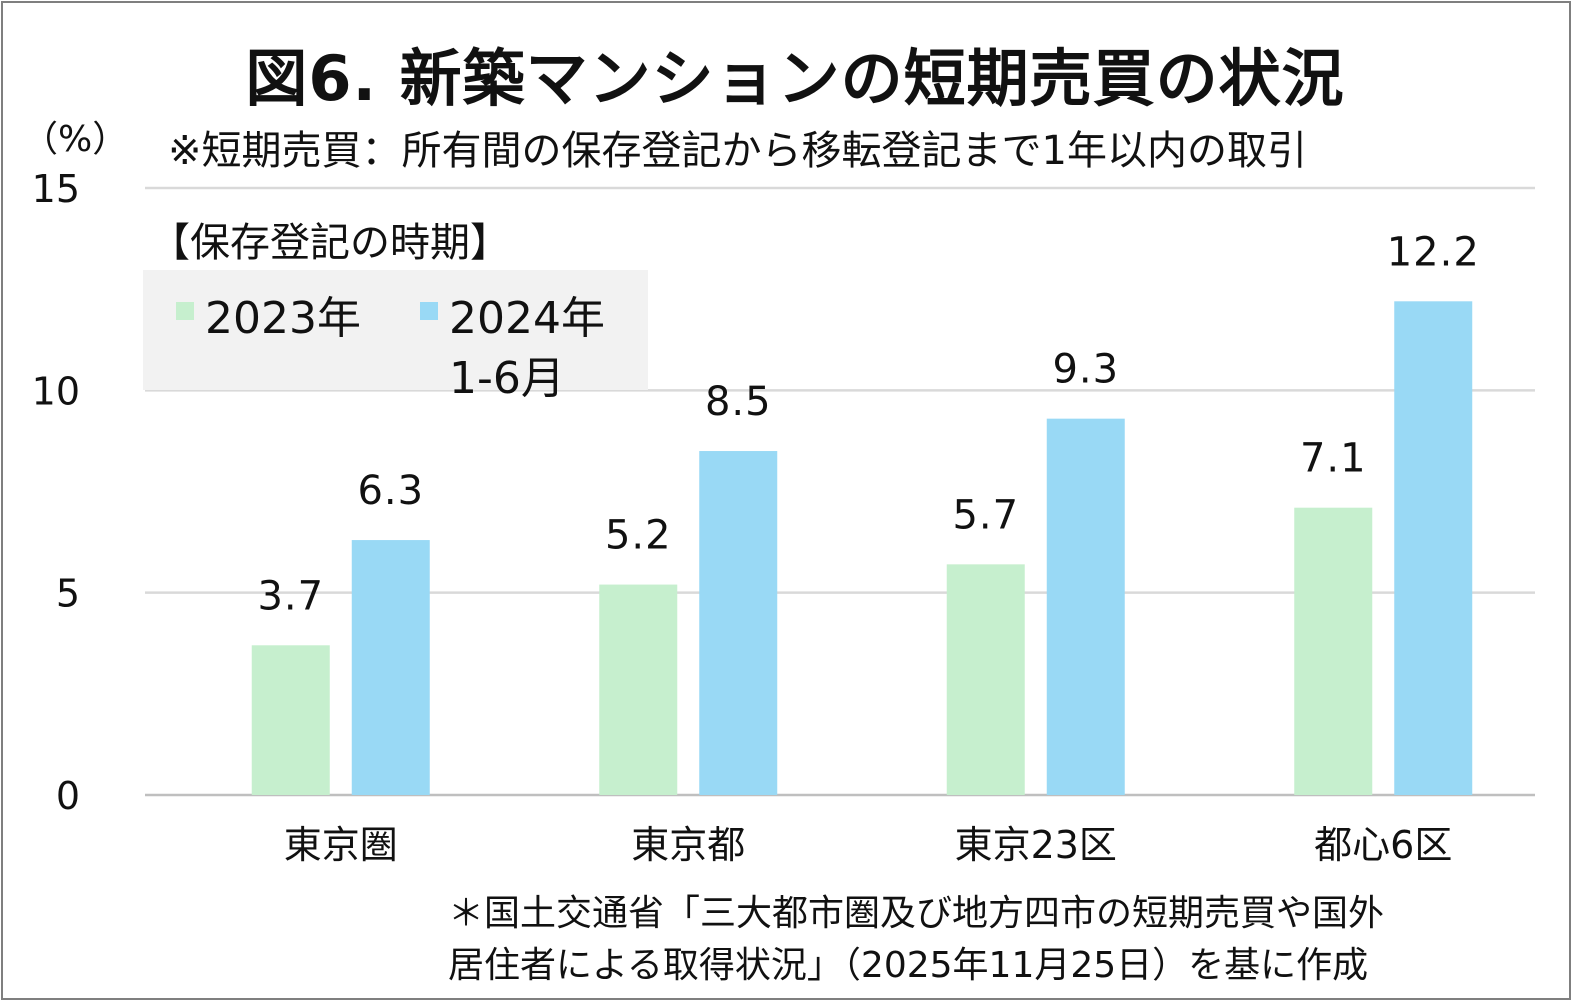 The height and width of the screenshot is (1001, 1572). What do you see at coordinates (429, 311) in the screenshot?
I see `legend-swatch-2024` at bounding box center [429, 311].